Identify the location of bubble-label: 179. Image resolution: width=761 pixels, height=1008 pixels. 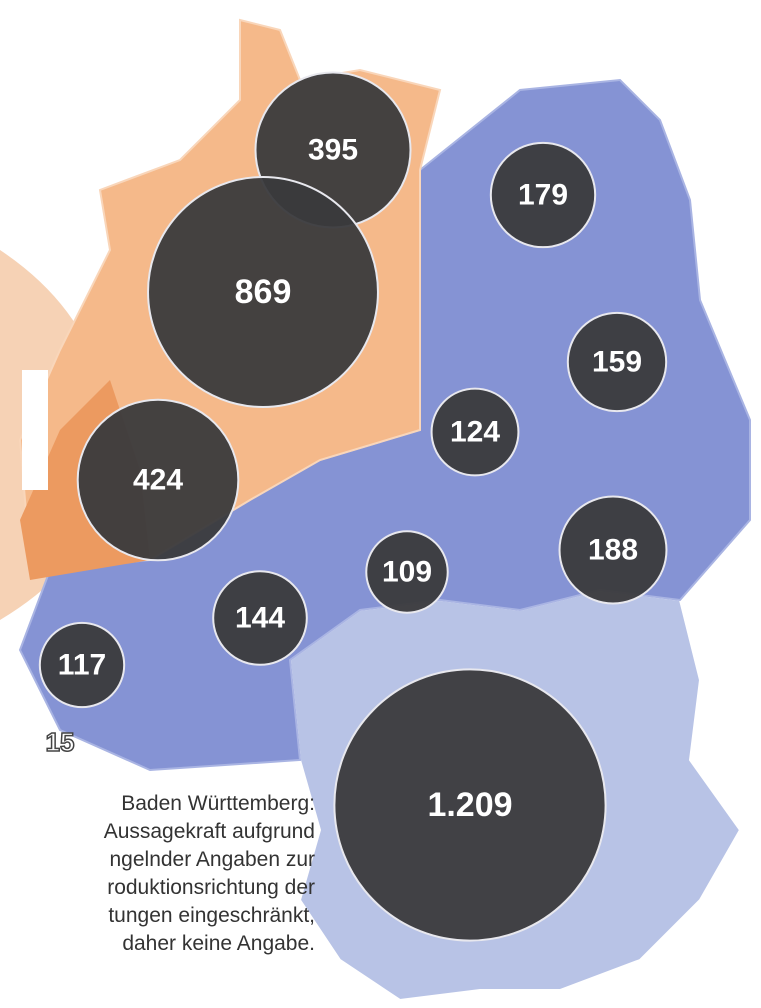
(543, 195).